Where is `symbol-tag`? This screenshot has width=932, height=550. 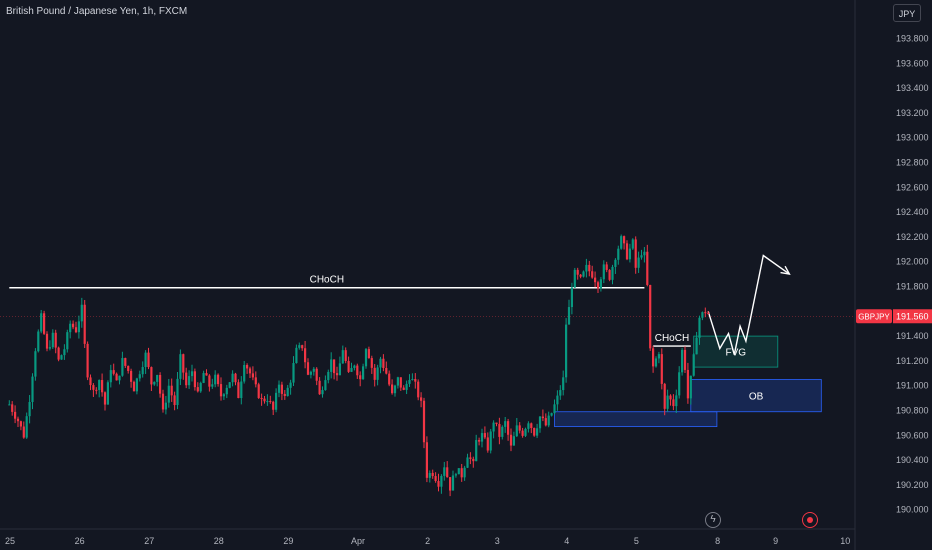 symbol-tag is located at coordinates (874, 316).